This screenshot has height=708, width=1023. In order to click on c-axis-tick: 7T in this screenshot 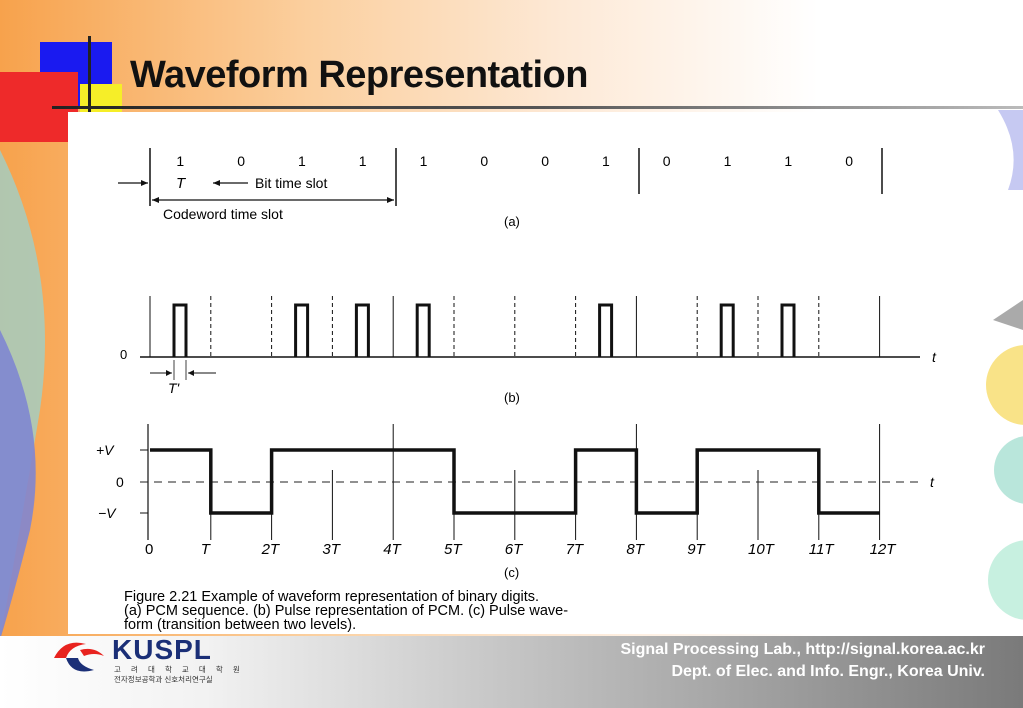, I will do `click(575, 549)`.